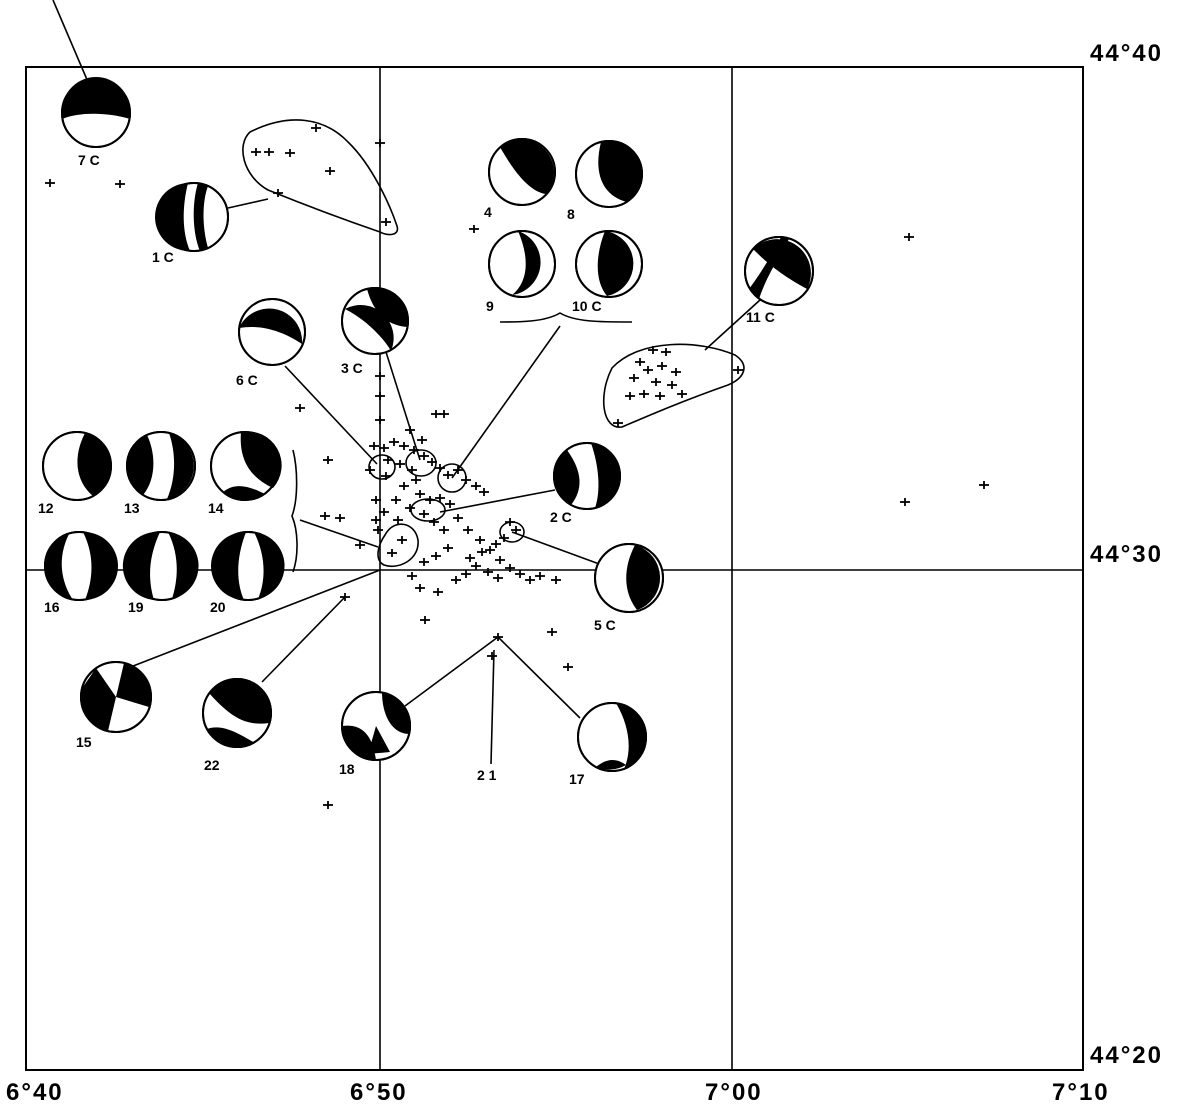 This screenshot has height=1104, width=1192. Describe the element at coordinates (136, 607) in the screenshot. I see `event-label-19: 19` at that location.